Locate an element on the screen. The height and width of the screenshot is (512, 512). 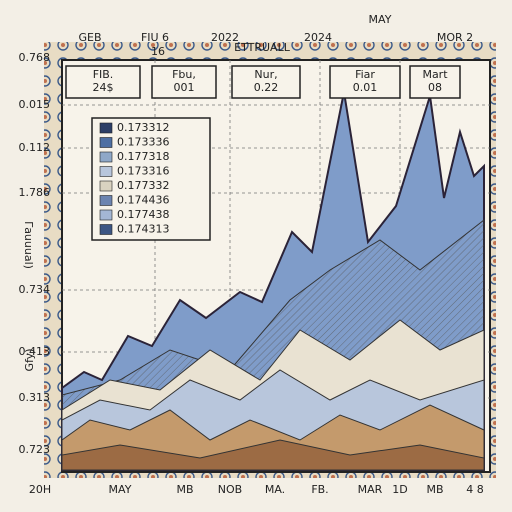
y-label: 0.313 is located at coordinates (35, 397).